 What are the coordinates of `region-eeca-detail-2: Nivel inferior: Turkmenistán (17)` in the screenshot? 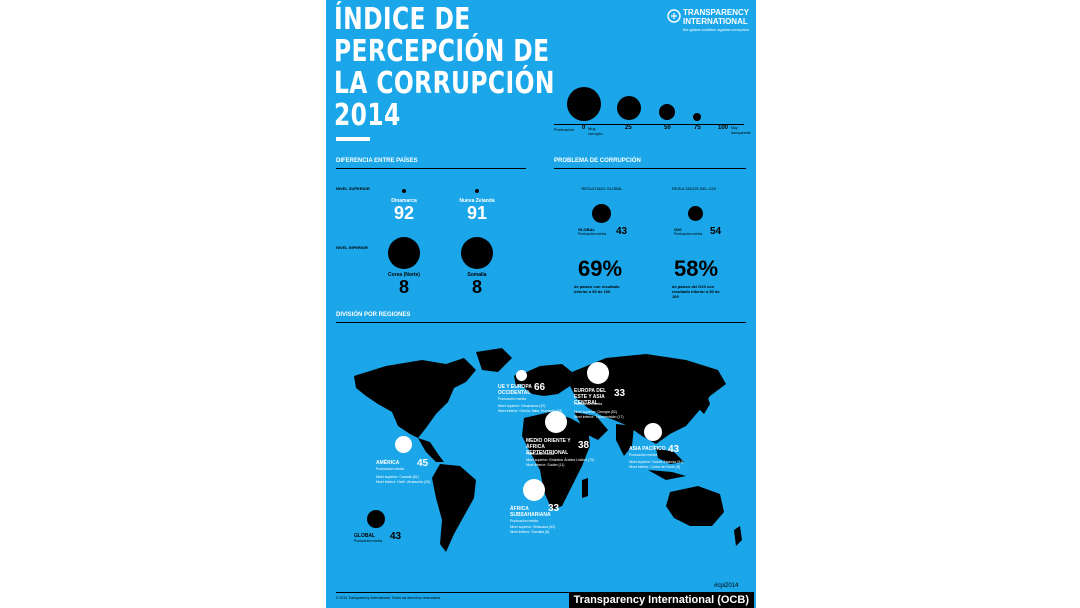 It's located at (599, 417).